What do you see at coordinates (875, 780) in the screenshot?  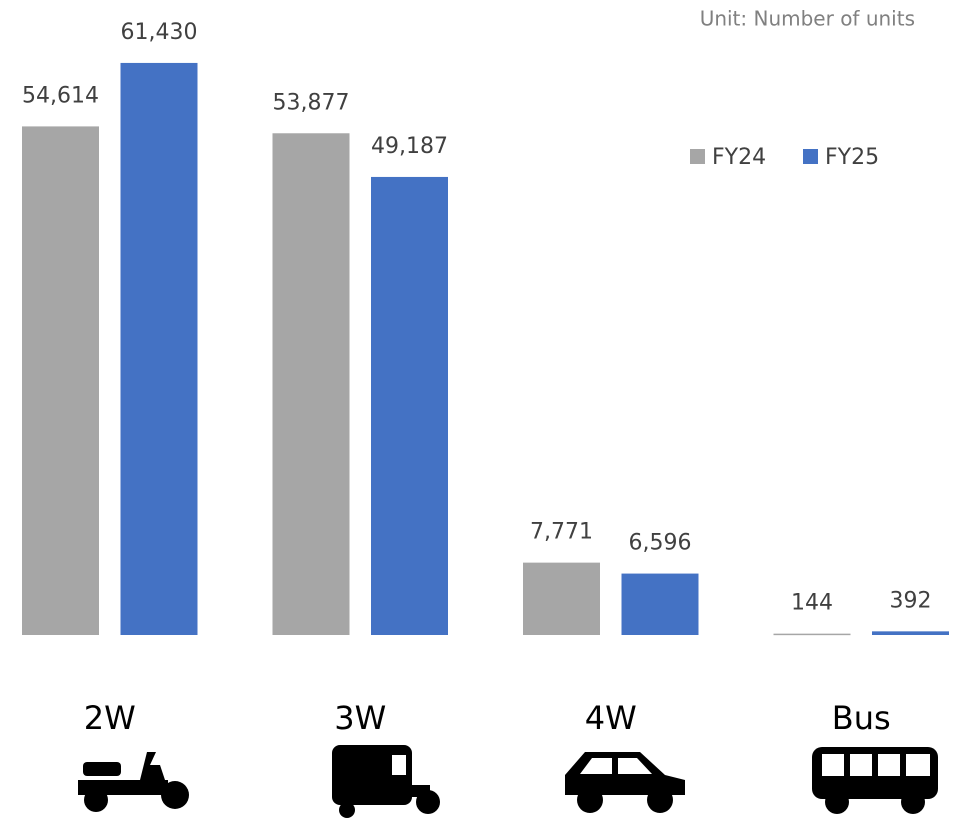 I see `bus-icon` at bounding box center [875, 780].